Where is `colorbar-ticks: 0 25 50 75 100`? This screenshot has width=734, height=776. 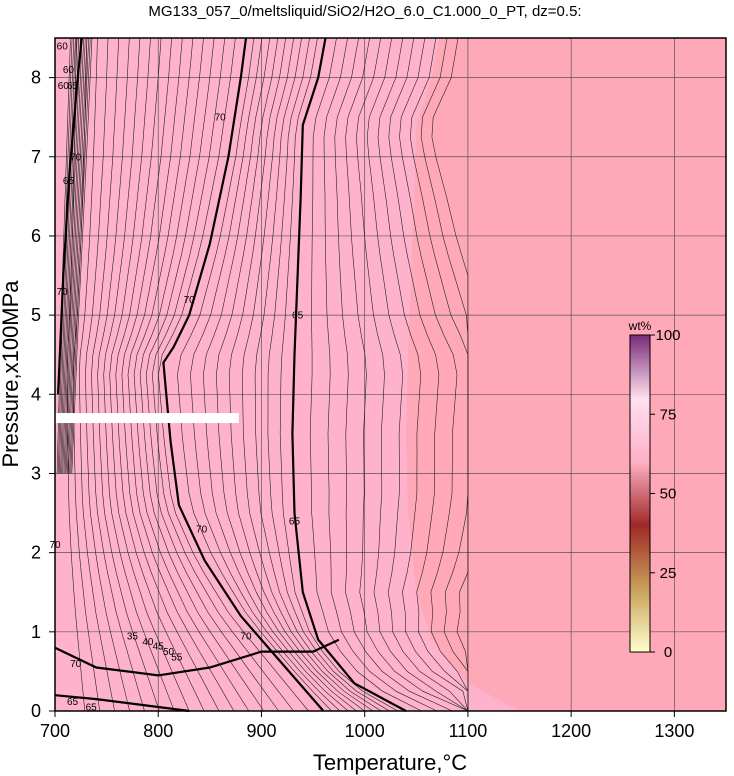
colorbar-ticks: 0 25 50 75 100 is located at coordinates (665, 494).